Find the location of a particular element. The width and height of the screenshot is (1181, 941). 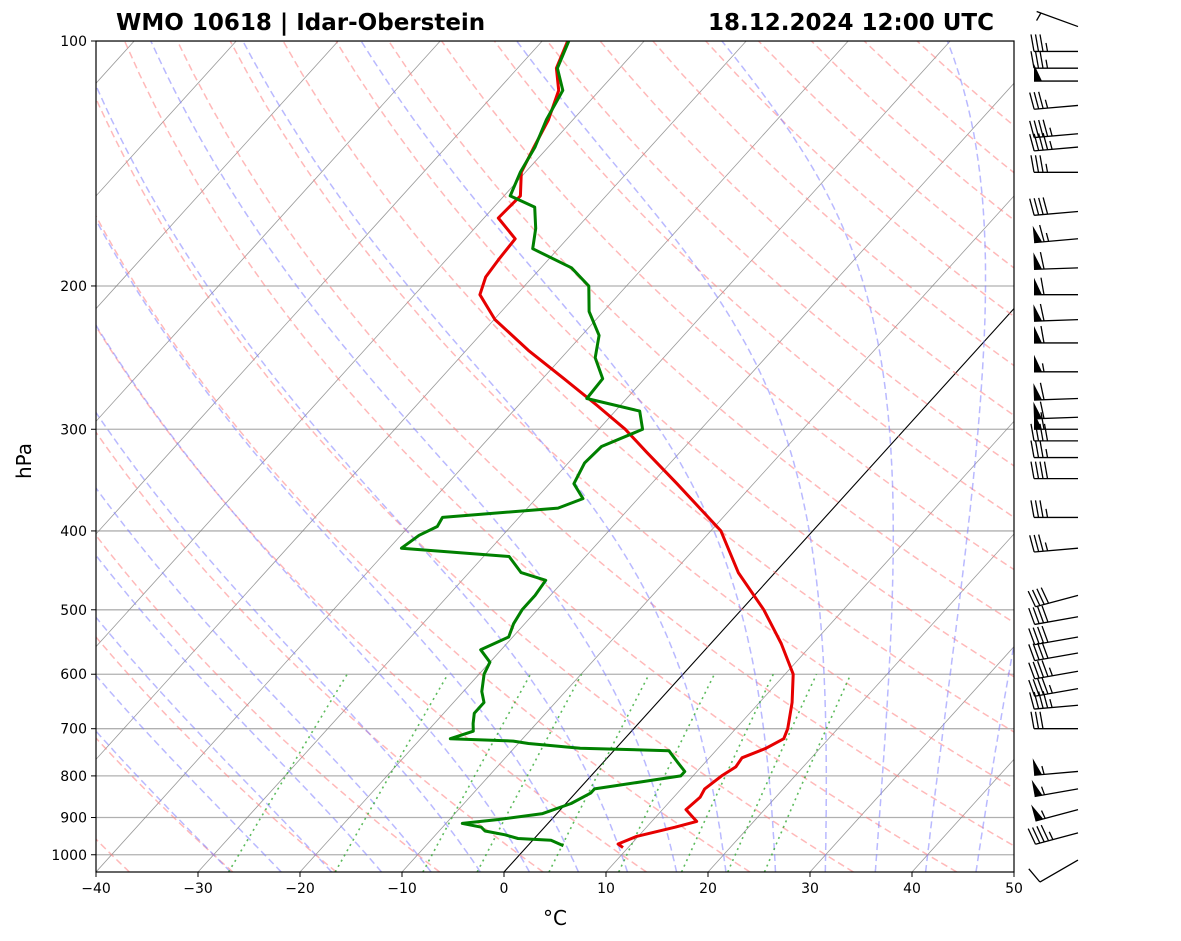

x-tick-label: 0 is located at coordinates (504, 889).